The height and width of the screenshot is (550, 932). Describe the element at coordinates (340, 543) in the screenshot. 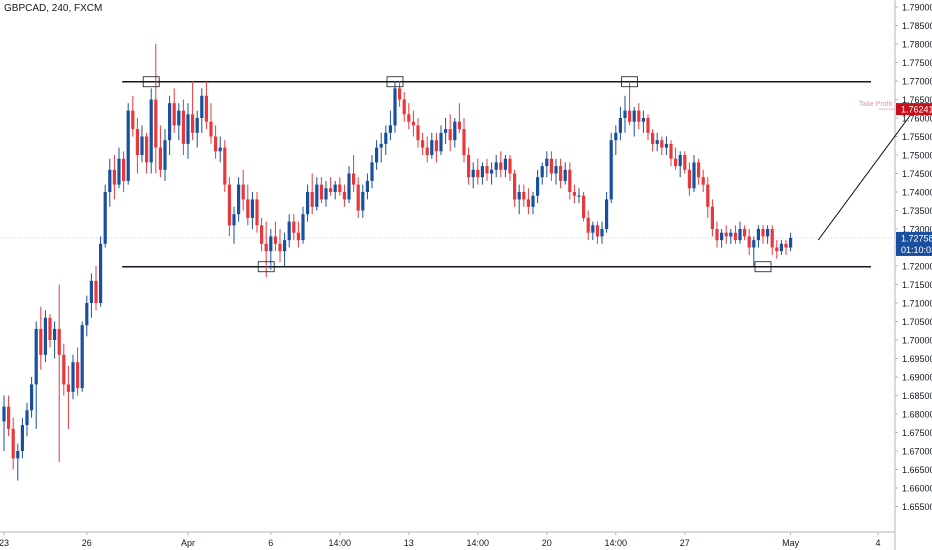

I see `x-tick-label: 14:00` at that location.